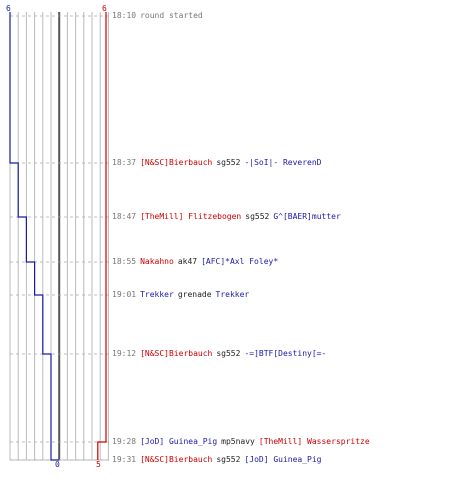 Image resolution: width=450 pixels, height=500 pixels. I want to click on event-time: 19:01, so click(124, 294).